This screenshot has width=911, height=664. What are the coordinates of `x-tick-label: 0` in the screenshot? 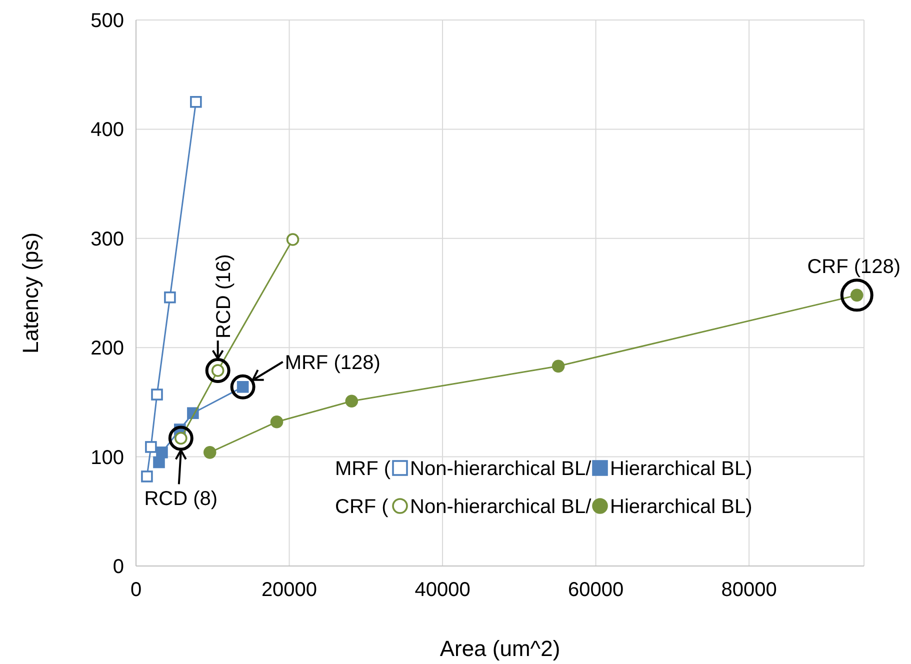 It's located at (136, 590).